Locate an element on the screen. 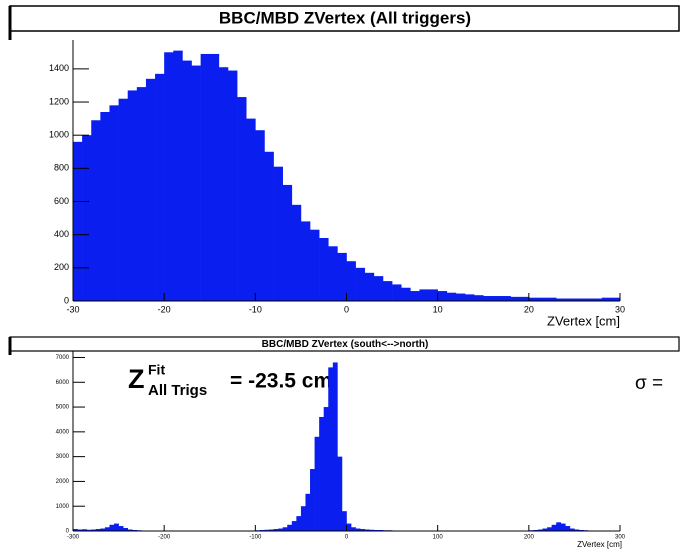 The image size is (680, 551). y-tick-label: 400 is located at coordinates (61, 234).